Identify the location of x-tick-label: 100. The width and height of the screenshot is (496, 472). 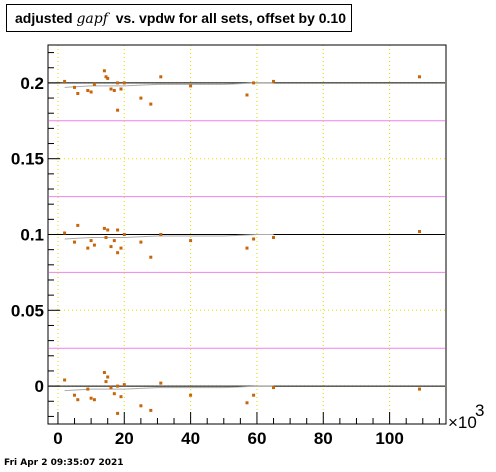
(389, 438).